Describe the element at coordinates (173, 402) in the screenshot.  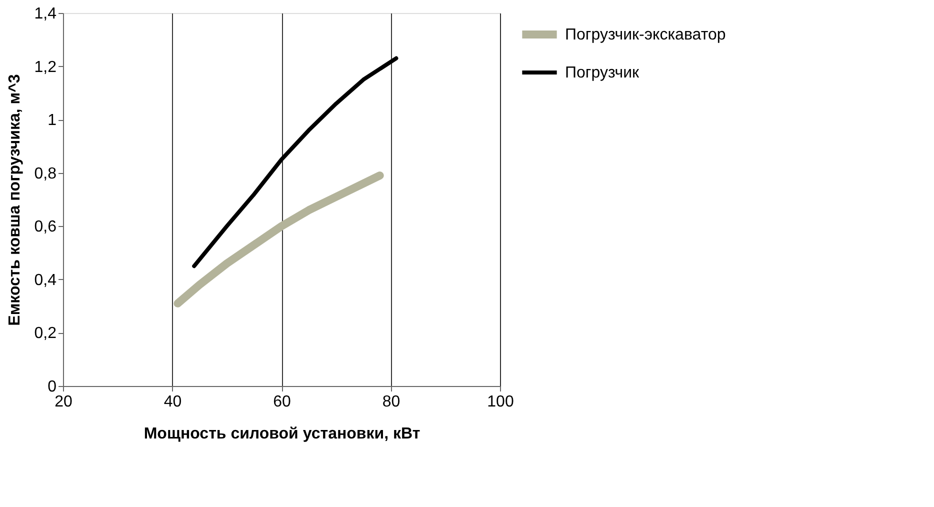
I see `x-tick-label: 40` at that location.